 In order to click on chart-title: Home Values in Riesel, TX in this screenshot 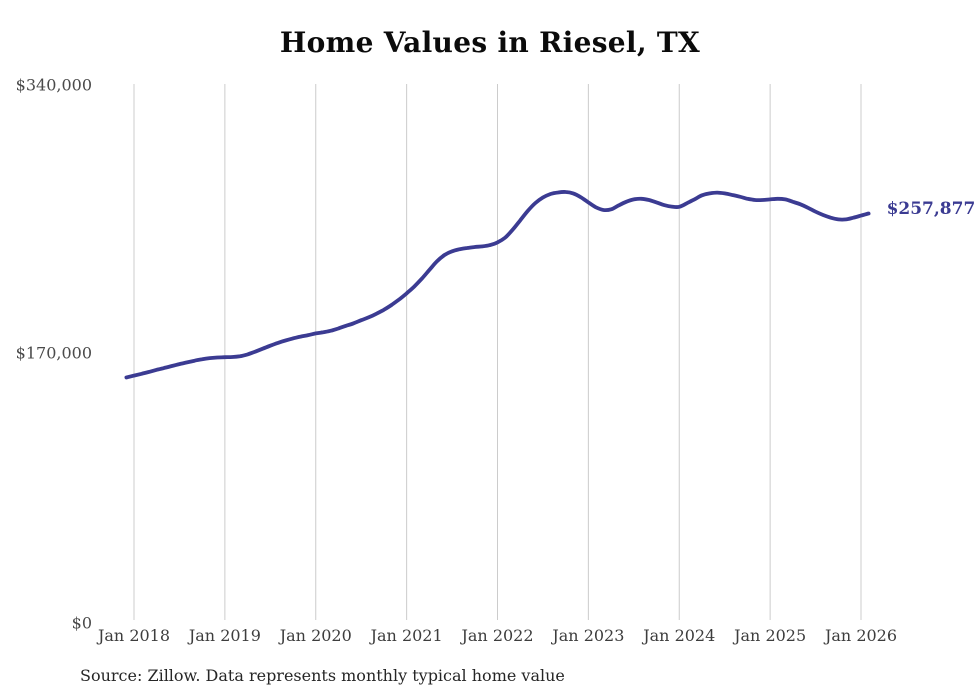, I will do `click(490, 42)`.